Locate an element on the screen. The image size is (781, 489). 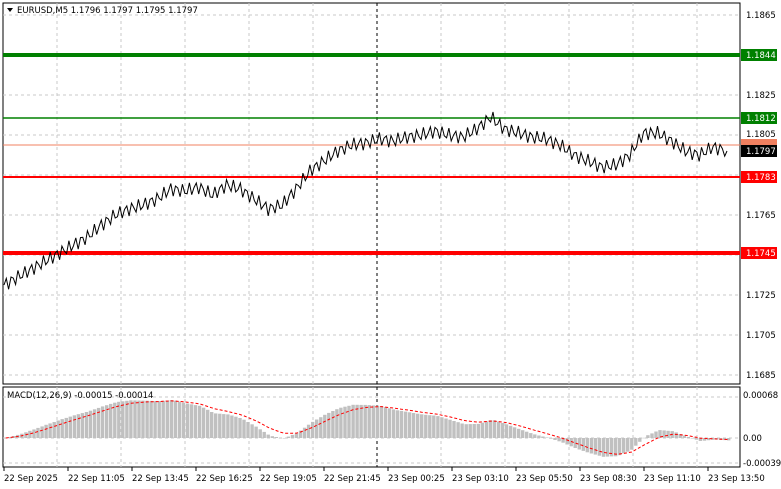
macd-signal-line is located at coordinates (367, 427).